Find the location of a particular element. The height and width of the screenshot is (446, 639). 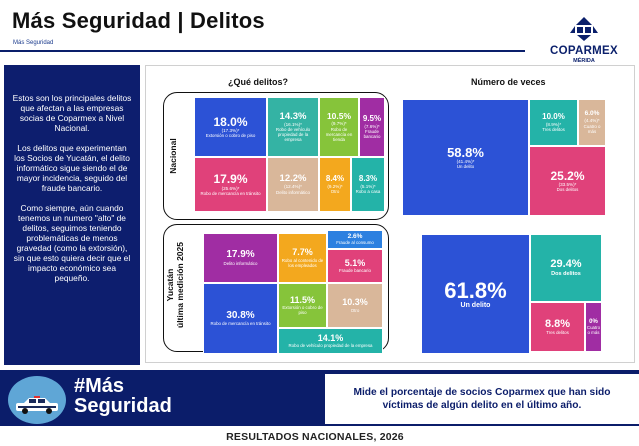

cell-percentage: 10.5% is located at coordinates (339, 116).